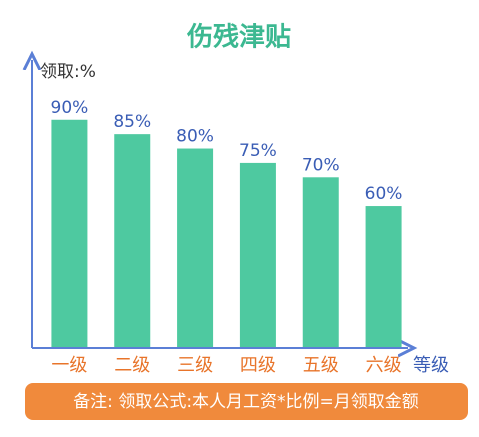 The height and width of the screenshot is (437, 479). What do you see at coordinates (321, 365) in the screenshot?
I see `x-tick-label: 五级` at bounding box center [321, 365].